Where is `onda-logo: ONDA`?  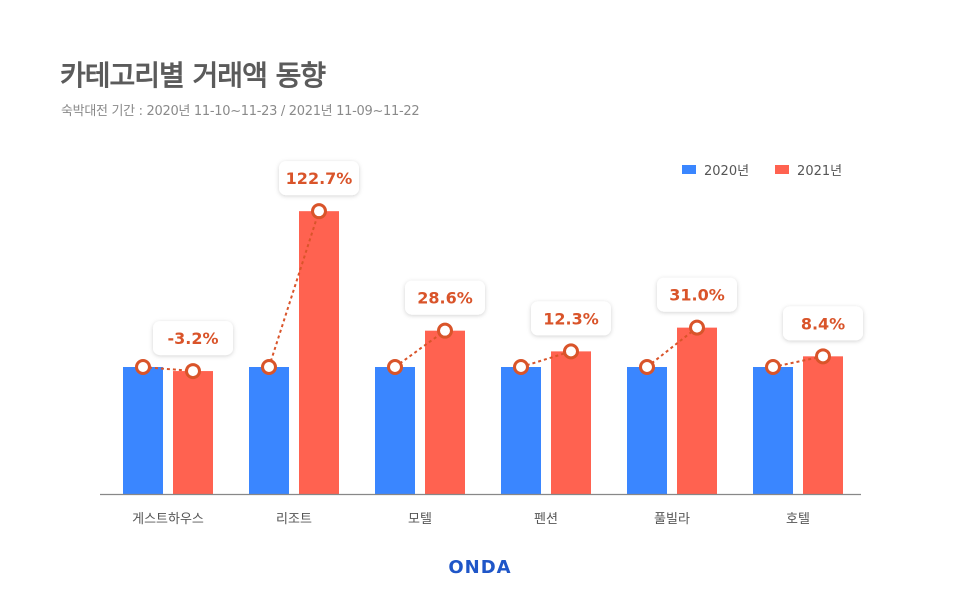 onda-logo: ONDA is located at coordinates (480, 567).